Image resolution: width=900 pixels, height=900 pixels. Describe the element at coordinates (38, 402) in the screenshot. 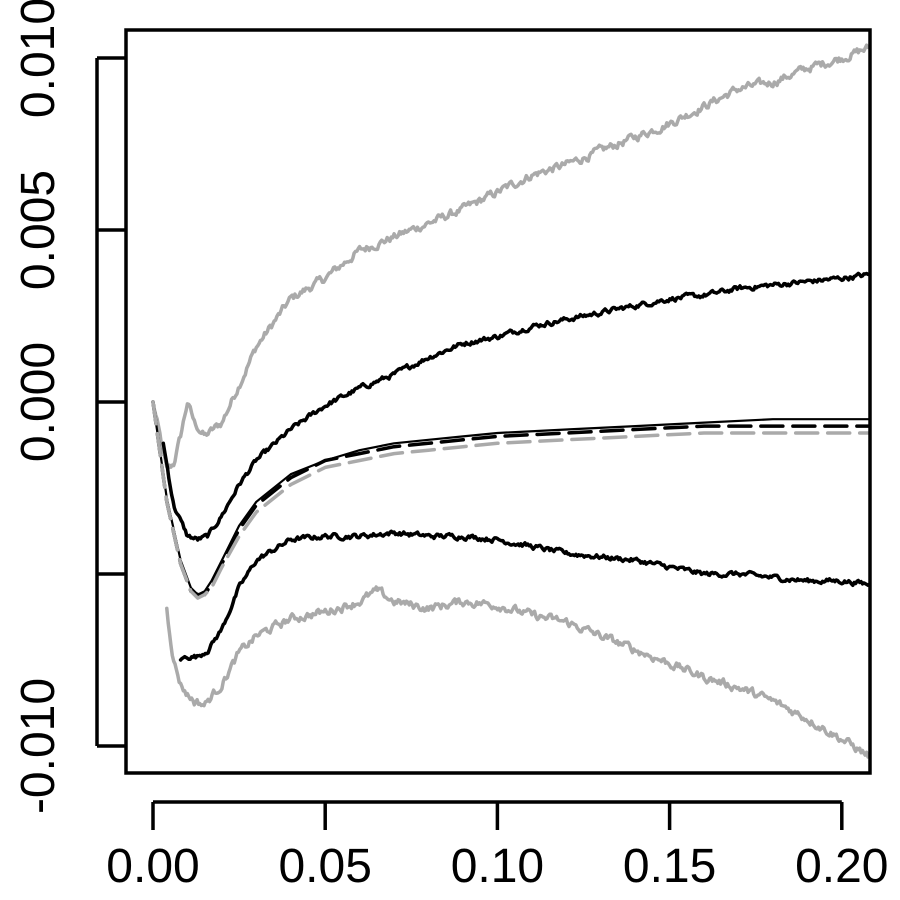

I see `y-tick-label: 0.000` at that location.